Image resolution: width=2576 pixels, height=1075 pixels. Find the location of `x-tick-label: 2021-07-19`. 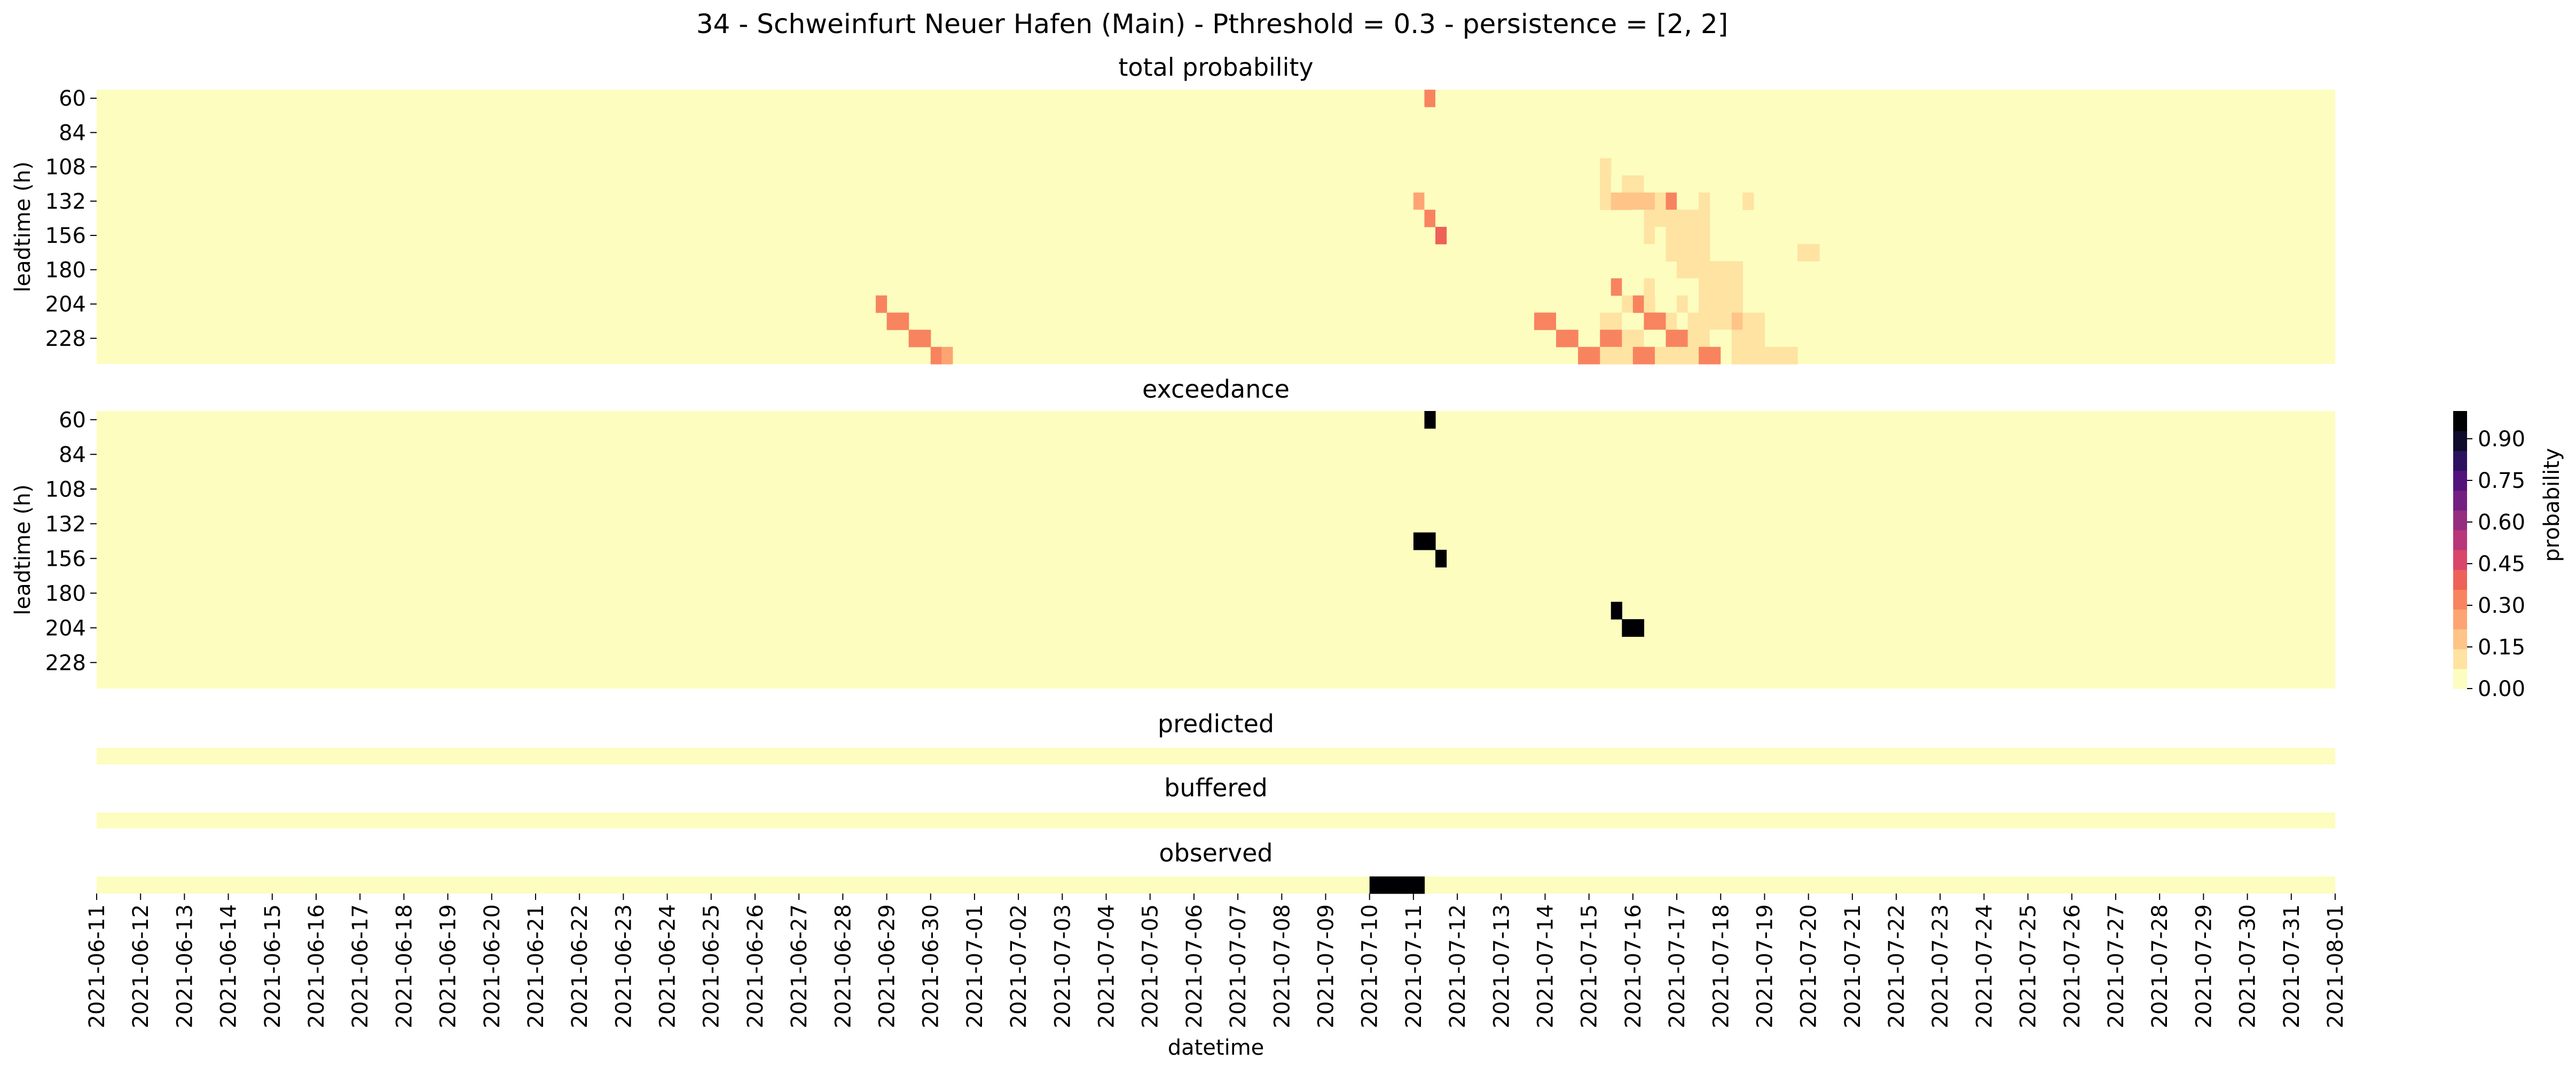

x-tick-label: 2021-07-19 is located at coordinates (1765, 966).